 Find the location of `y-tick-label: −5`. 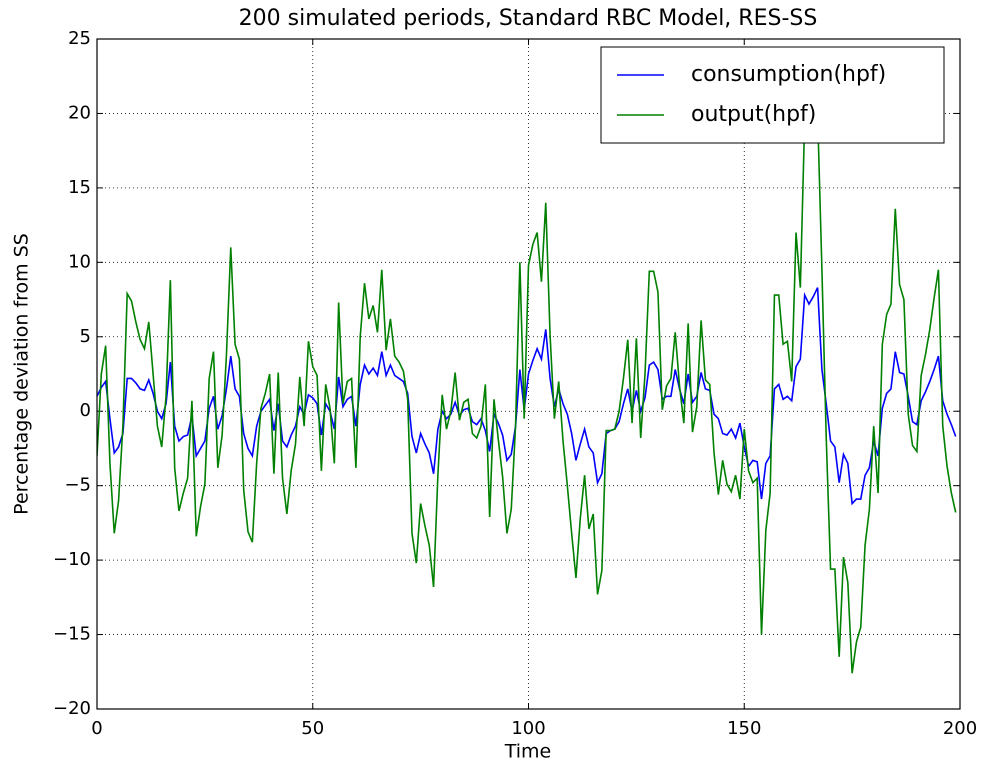

y-tick-label: −5 is located at coordinates (77, 485).